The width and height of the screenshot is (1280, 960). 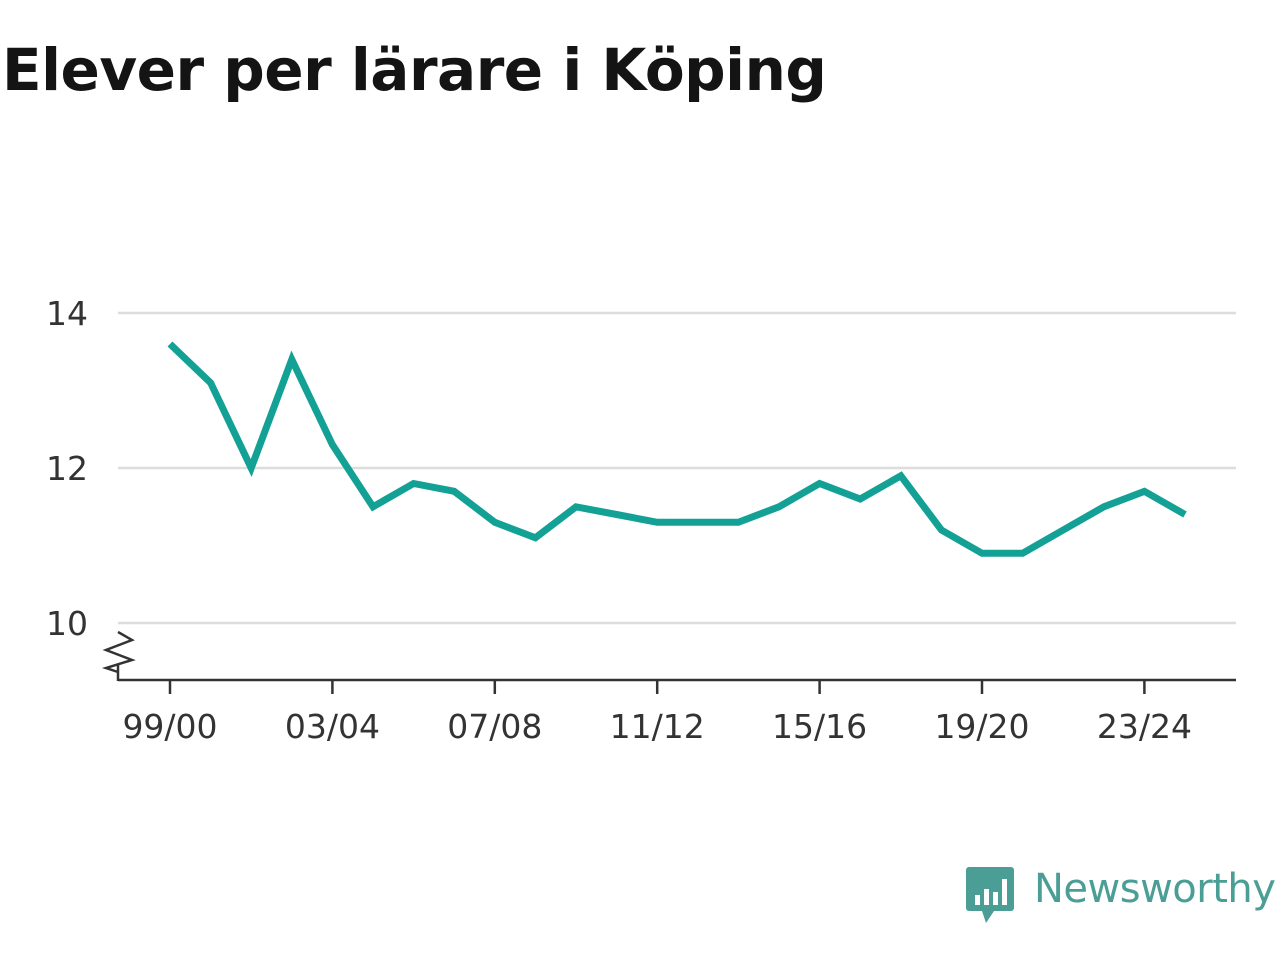 I want to click on bar-chart-speech-bubble-icon, so click(x=990, y=895).